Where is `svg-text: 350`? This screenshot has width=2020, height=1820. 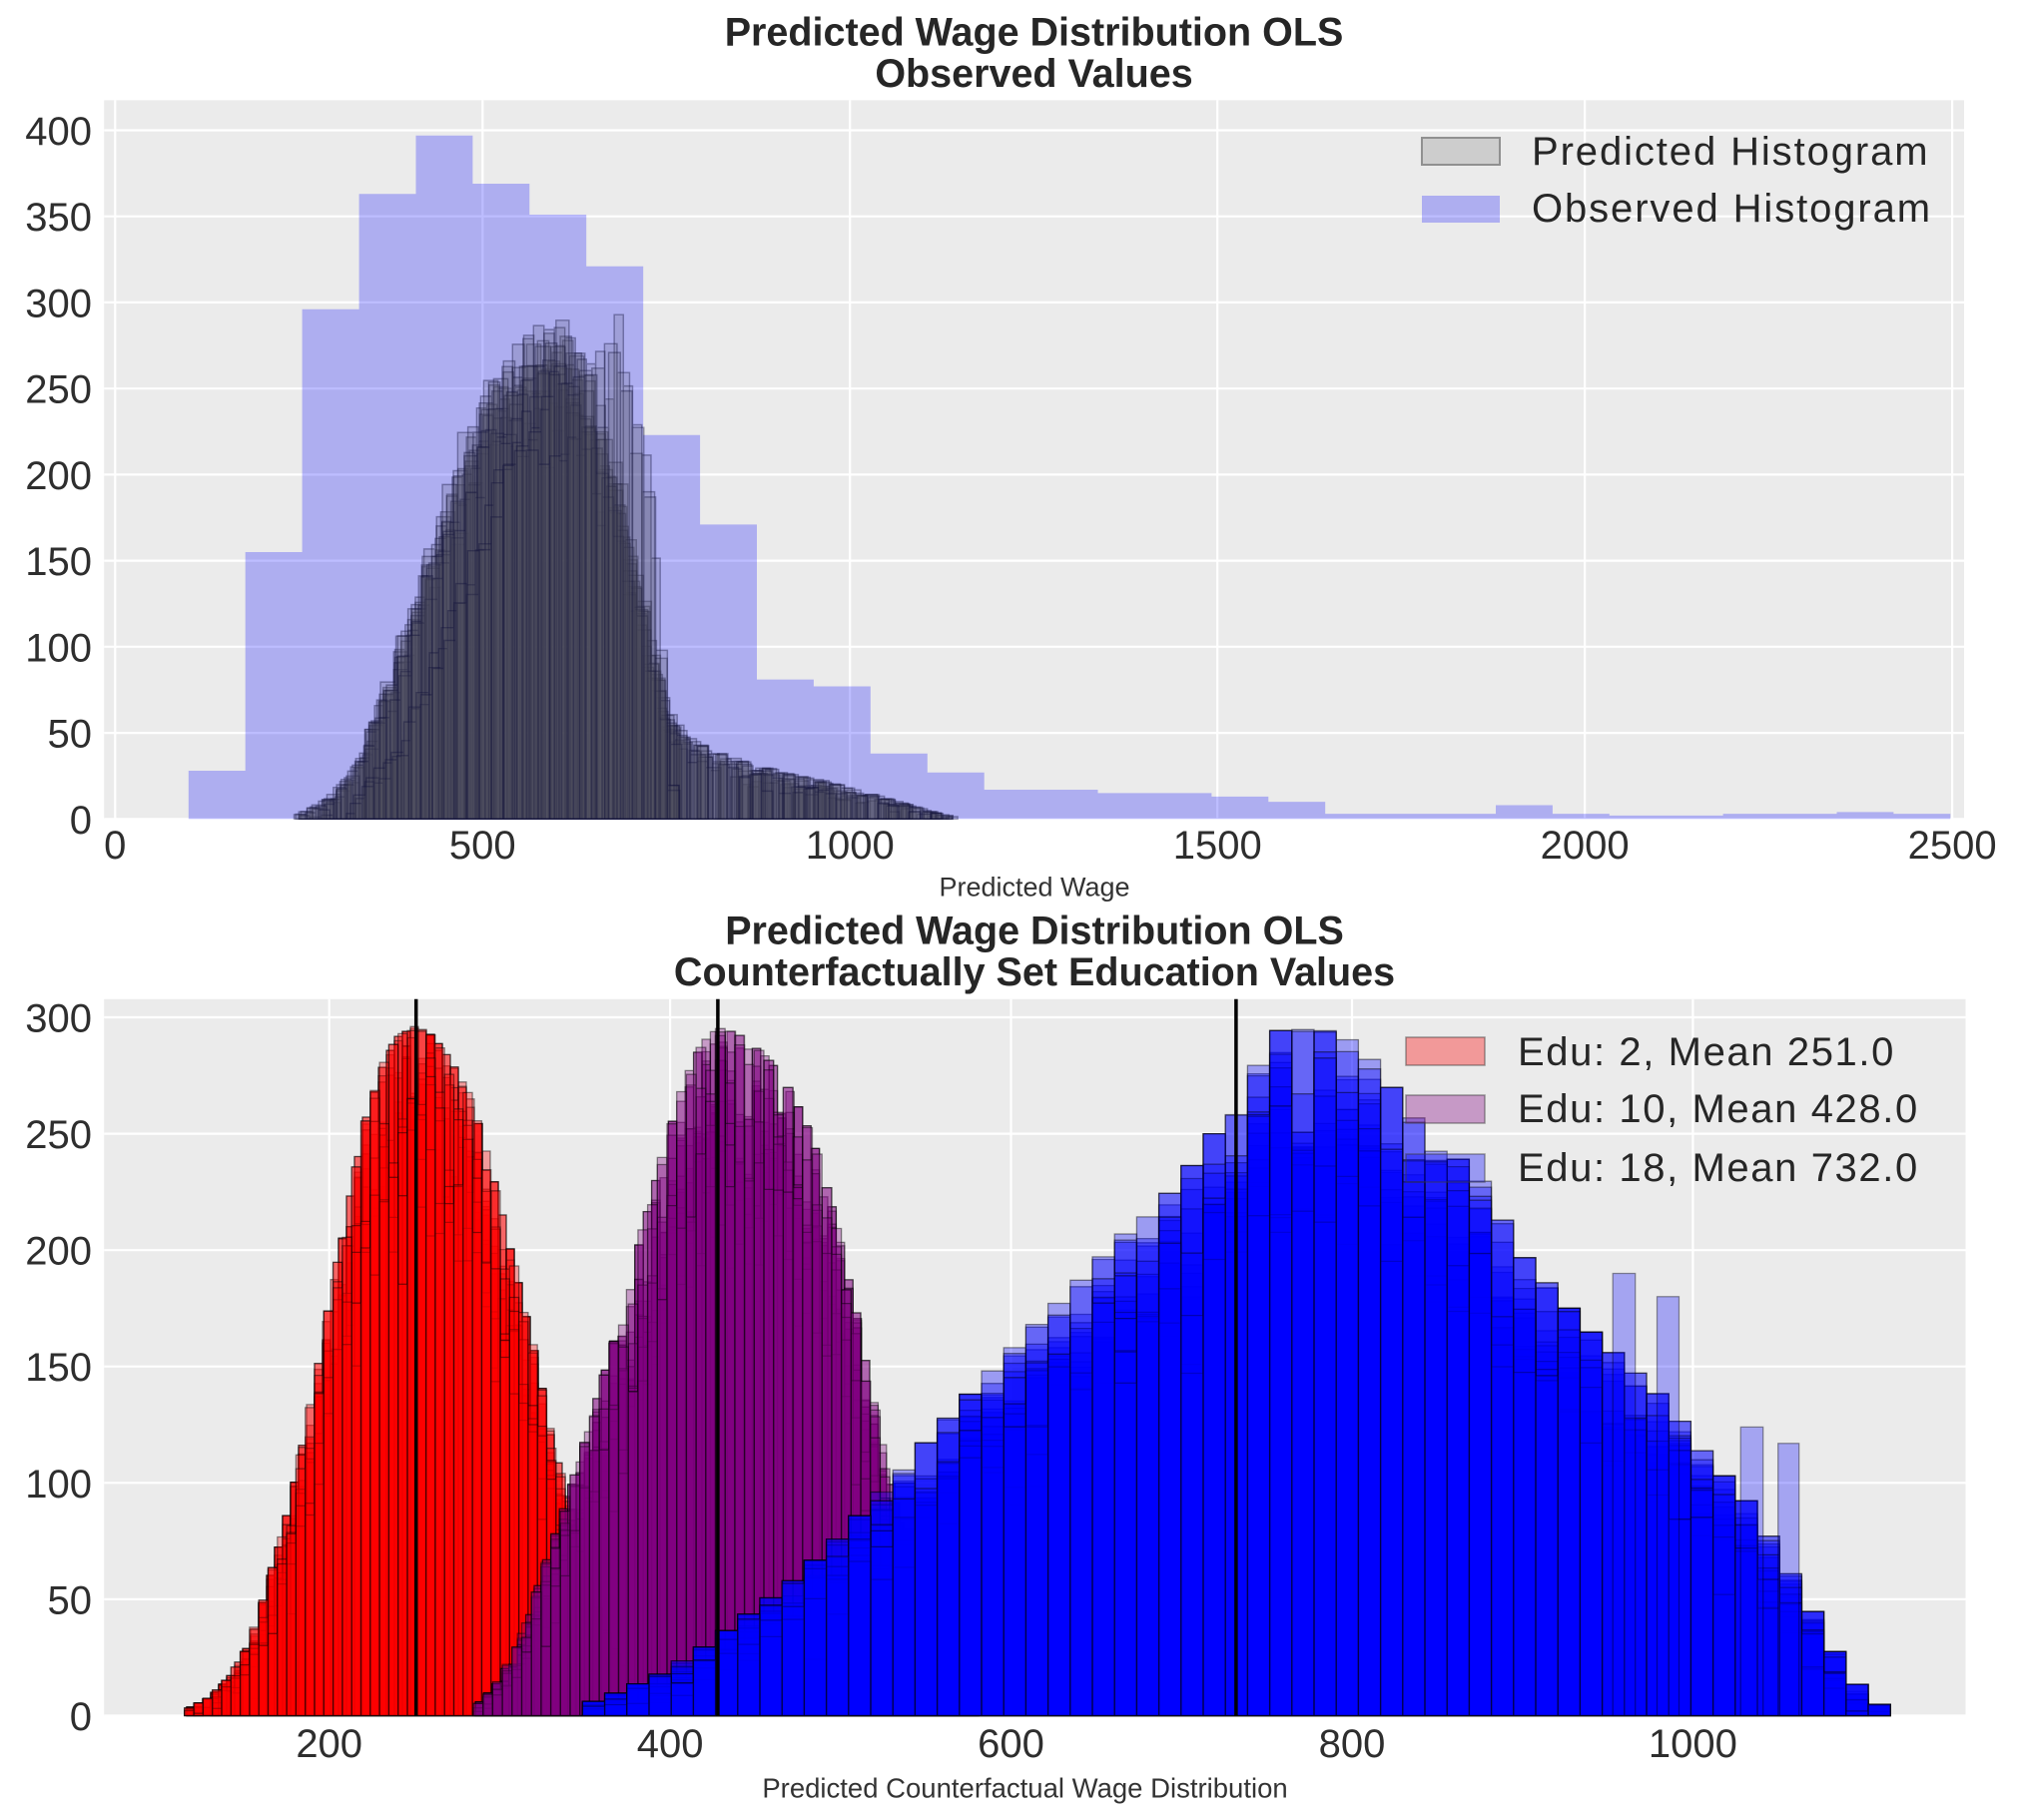
svg-text: 350 is located at coordinates (58, 218).